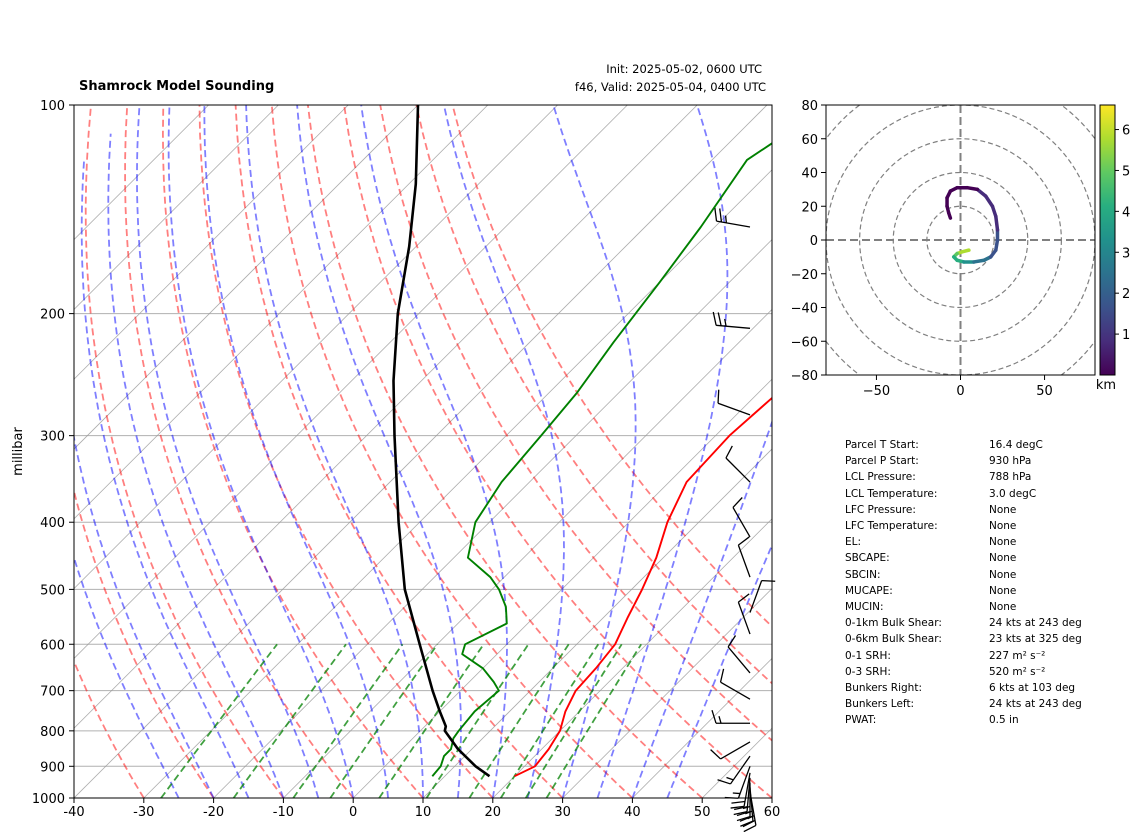  What do you see at coordinates (1017, 671) in the screenshot?
I see `stat-value: 520 m² s⁻²` at bounding box center [1017, 671].